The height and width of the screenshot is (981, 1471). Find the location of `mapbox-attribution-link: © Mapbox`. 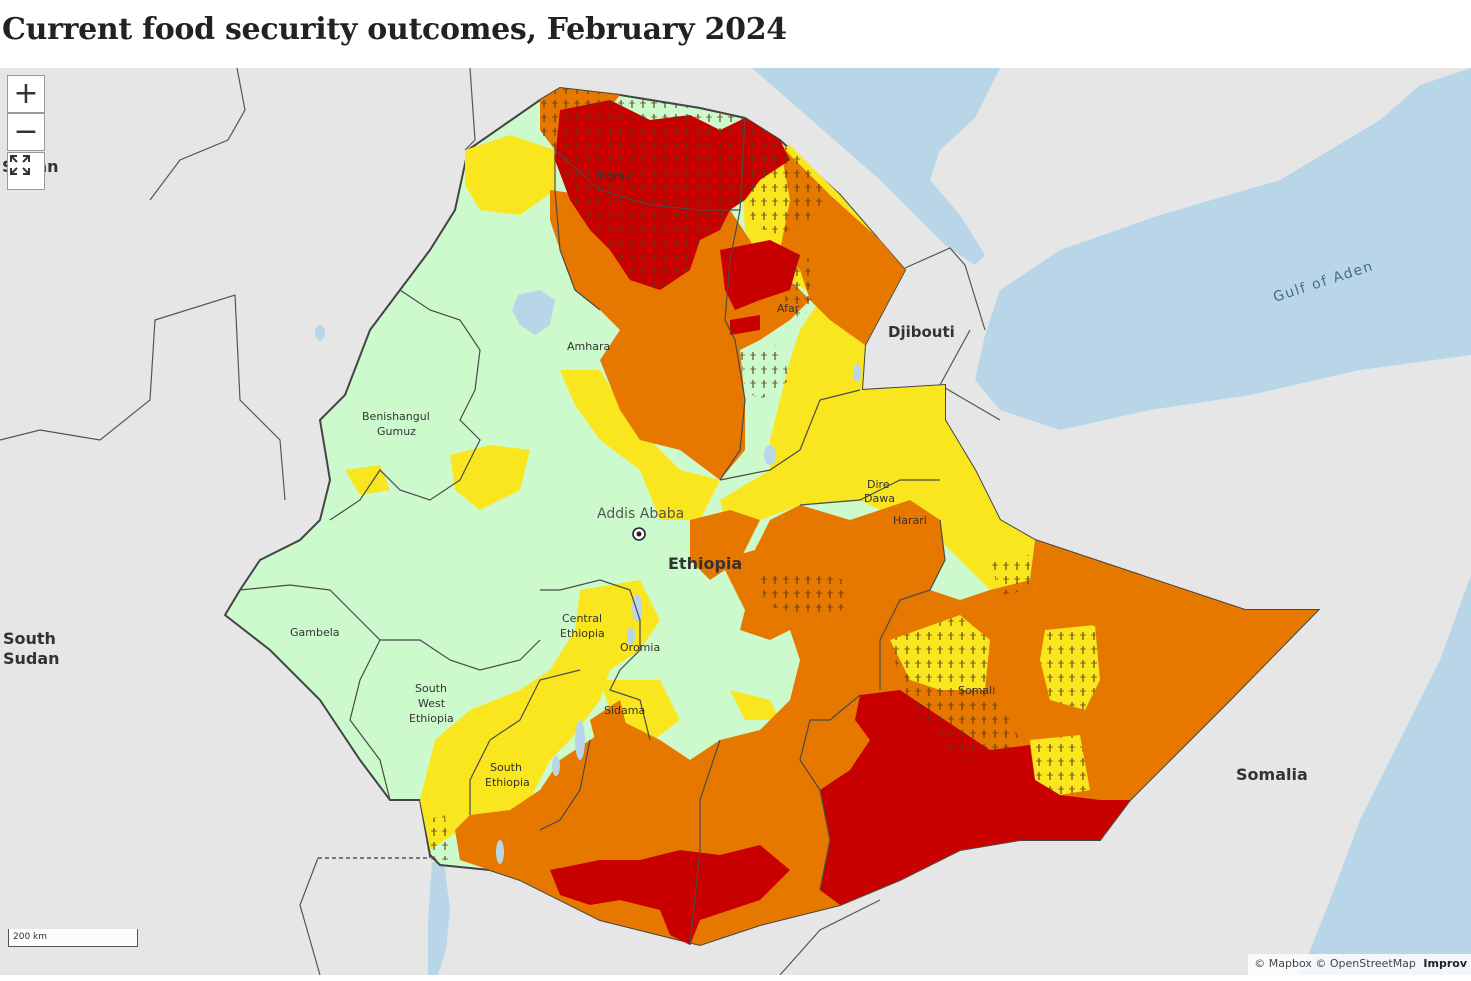

mapbox-attribution-link: © Mapbox is located at coordinates (1283, 963).